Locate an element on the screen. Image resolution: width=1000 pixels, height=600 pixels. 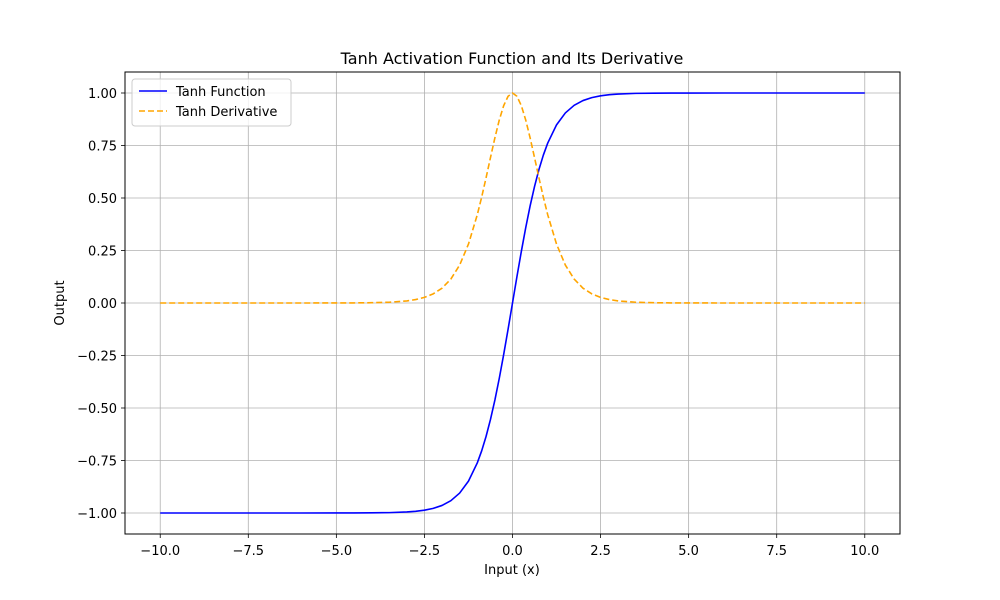
y-tick-label: −0.75 is located at coordinates (97, 462).